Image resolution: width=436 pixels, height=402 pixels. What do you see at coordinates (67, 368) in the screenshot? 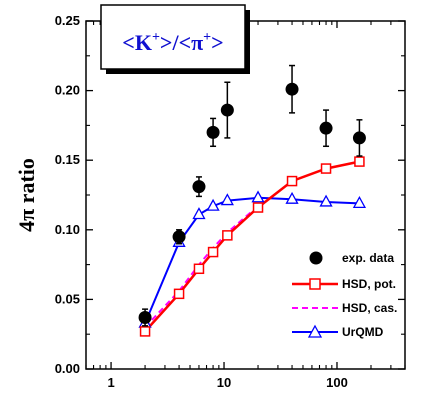
I see `y-tick-label: 0.00` at bounding box center [67, 368].